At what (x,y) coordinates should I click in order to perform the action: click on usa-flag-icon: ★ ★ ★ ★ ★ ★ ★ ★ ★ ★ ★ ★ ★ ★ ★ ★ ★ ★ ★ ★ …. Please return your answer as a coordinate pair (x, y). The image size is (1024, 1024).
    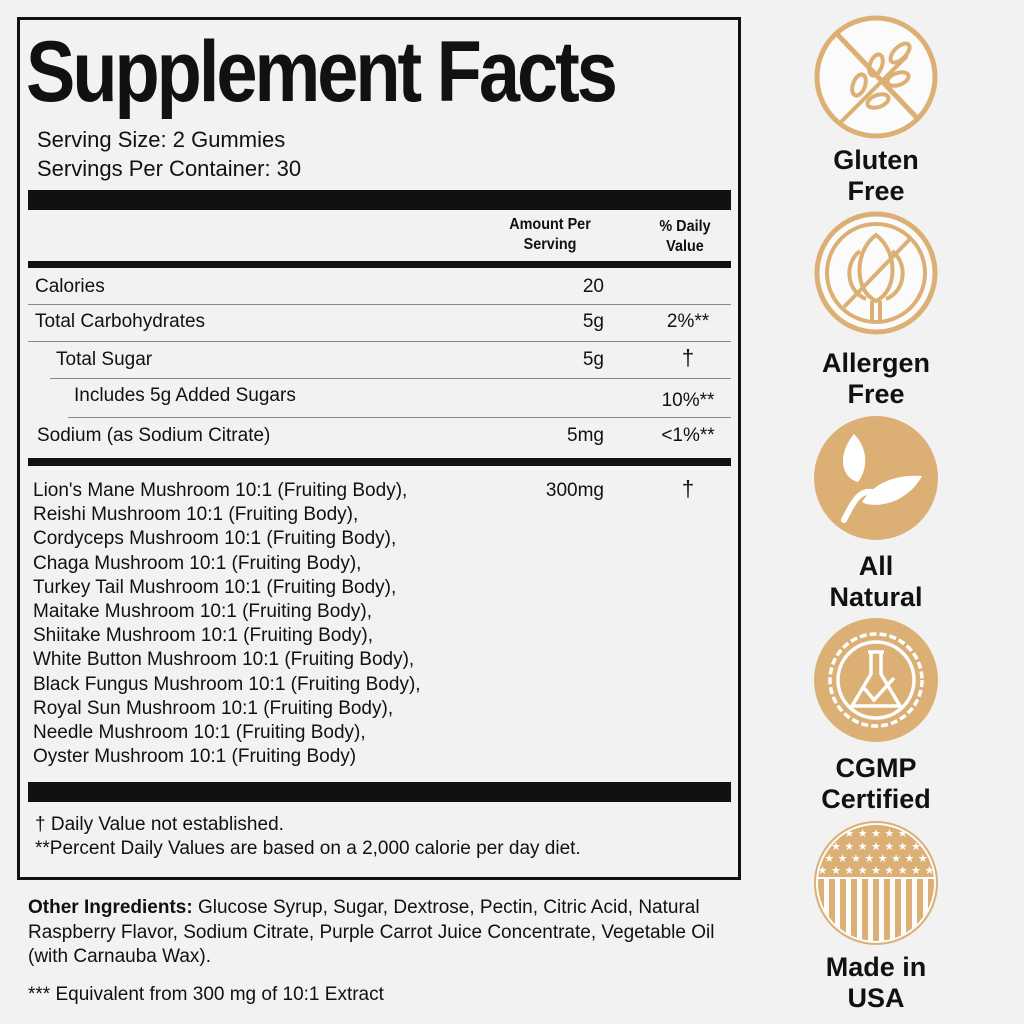
    Looking at the image, I should click on (876, 883).